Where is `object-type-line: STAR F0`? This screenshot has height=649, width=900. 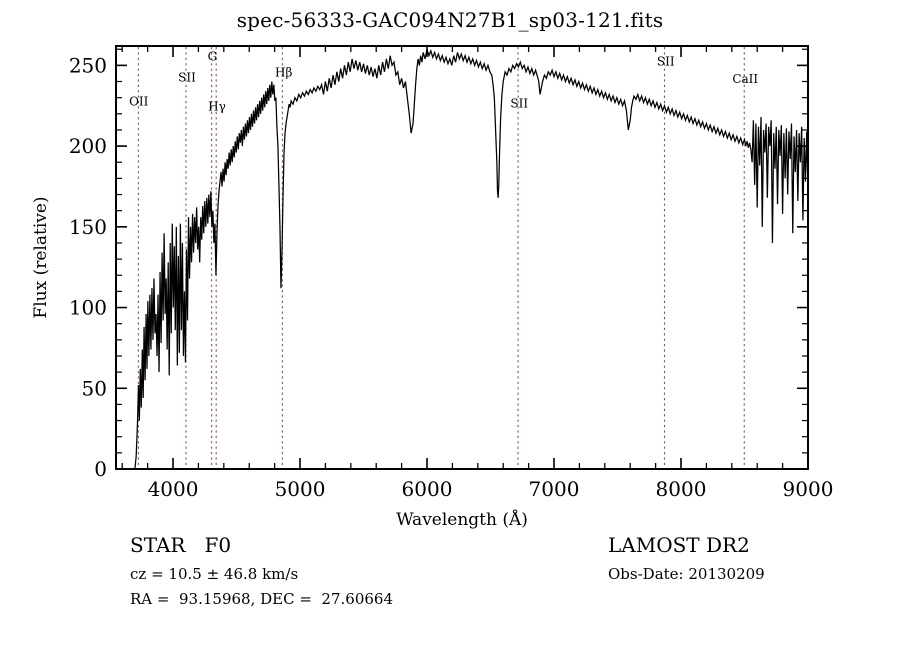 object-type-line: STAR F0 is located at coordinates (181, 545).